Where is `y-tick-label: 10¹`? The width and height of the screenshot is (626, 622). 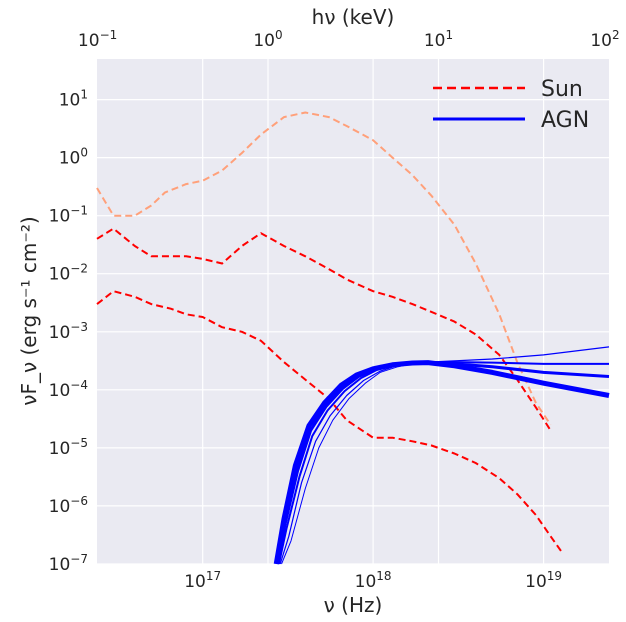
y-tick-label: 10¹ is located at coordinates (73, 99).